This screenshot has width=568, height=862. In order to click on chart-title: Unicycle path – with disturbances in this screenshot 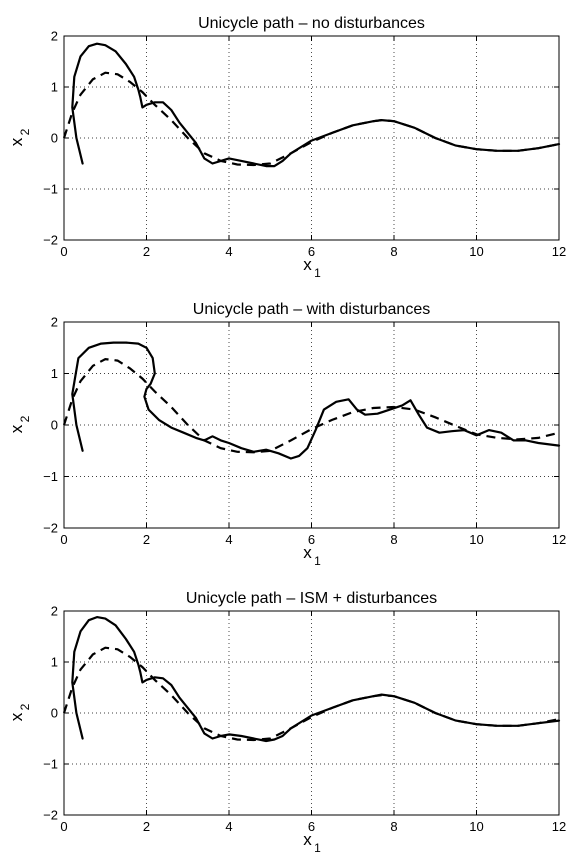, I will do `click(311, 309)`.